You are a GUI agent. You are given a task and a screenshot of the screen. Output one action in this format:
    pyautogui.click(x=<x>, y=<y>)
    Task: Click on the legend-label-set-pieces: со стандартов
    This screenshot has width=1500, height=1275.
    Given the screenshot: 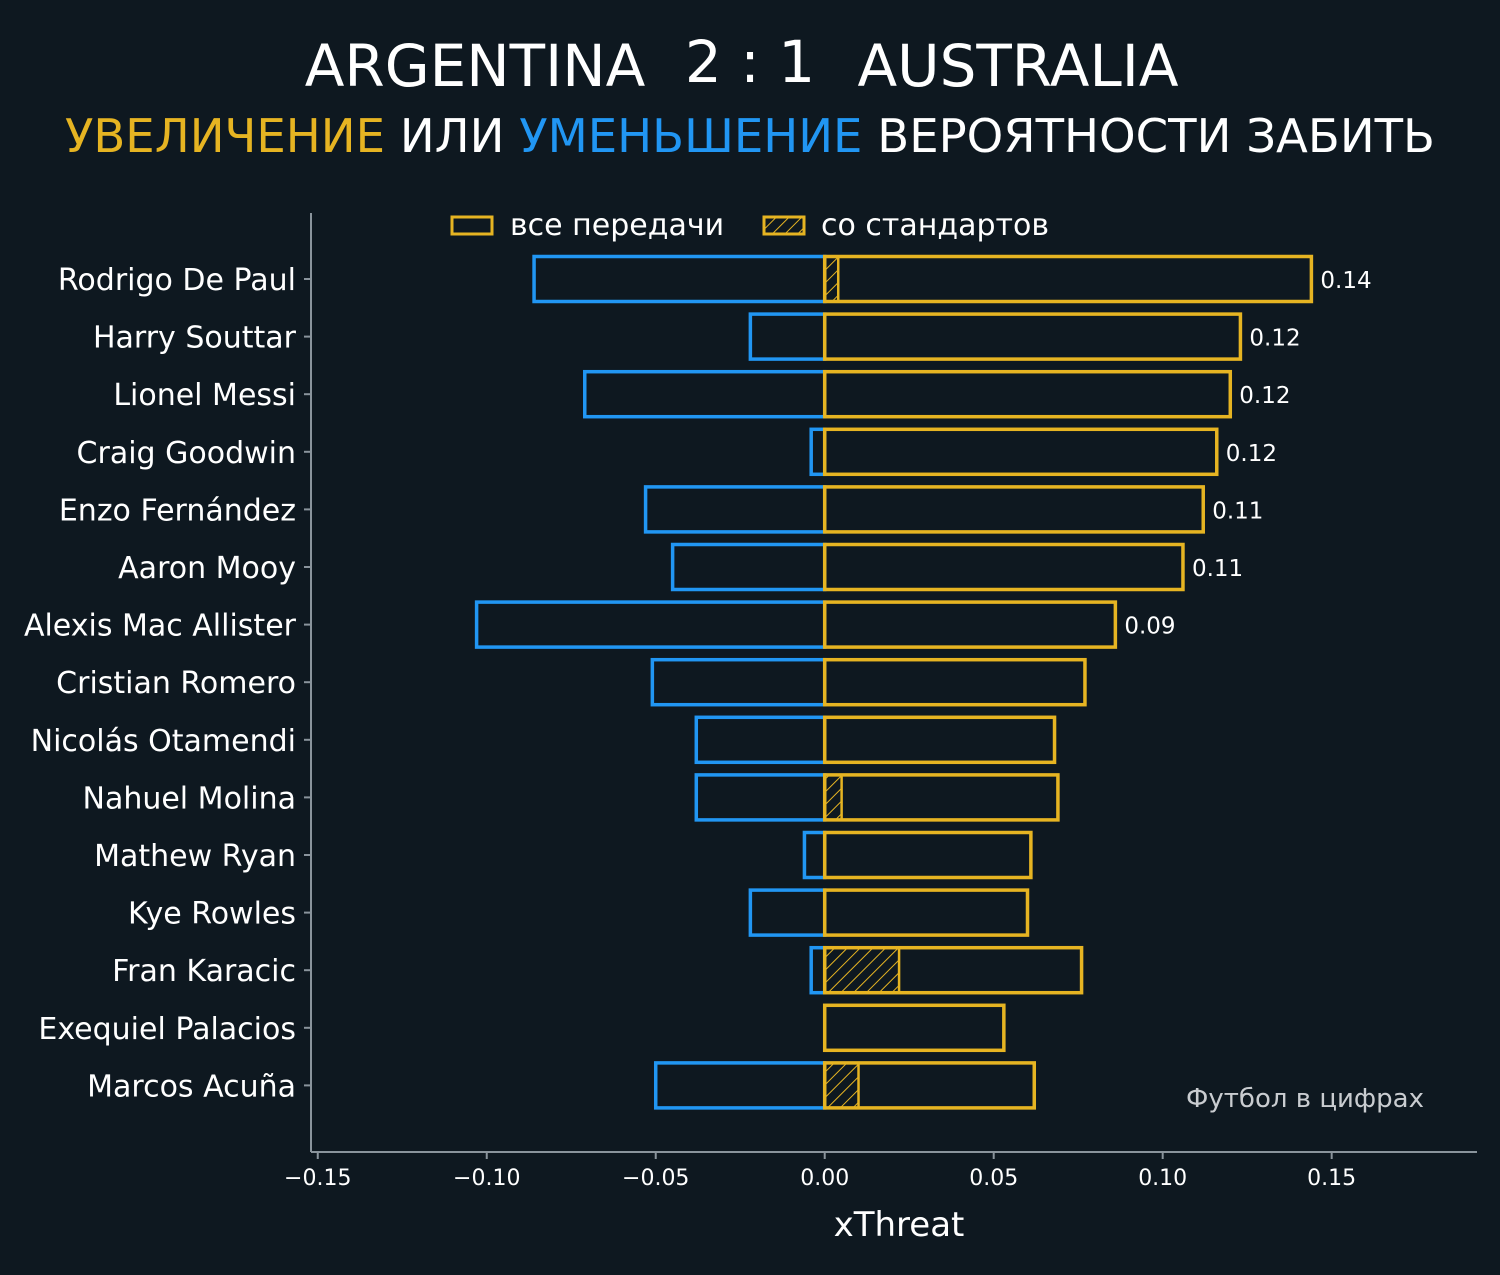 What is the action you would take?
    pyautogui.click(x=935, y=225)
    